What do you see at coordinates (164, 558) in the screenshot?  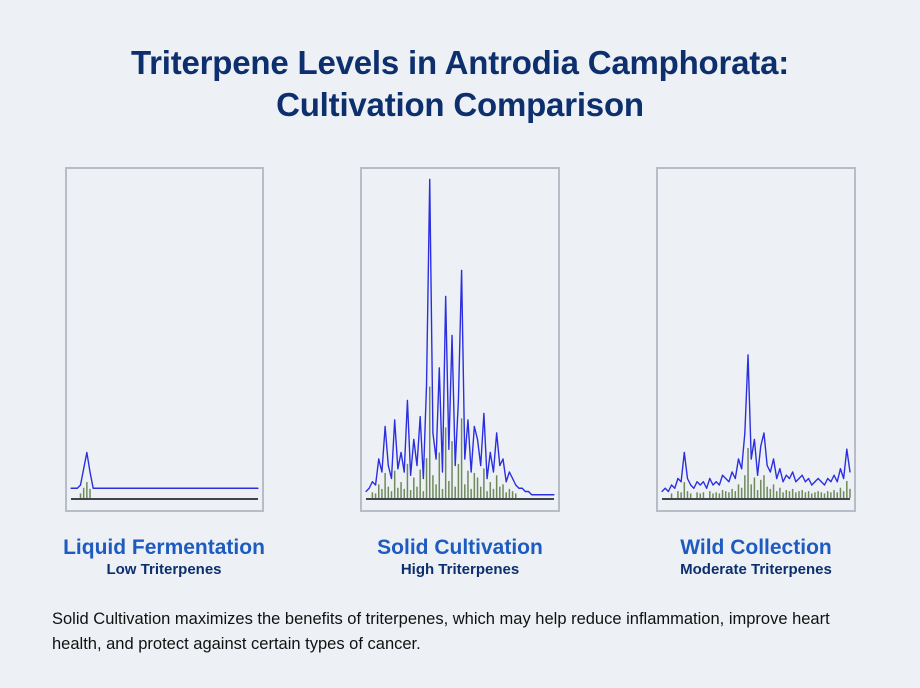 I see `label-liquid: Liquid Fermentation Low Triterpenes` at bounding box center [164, 558].